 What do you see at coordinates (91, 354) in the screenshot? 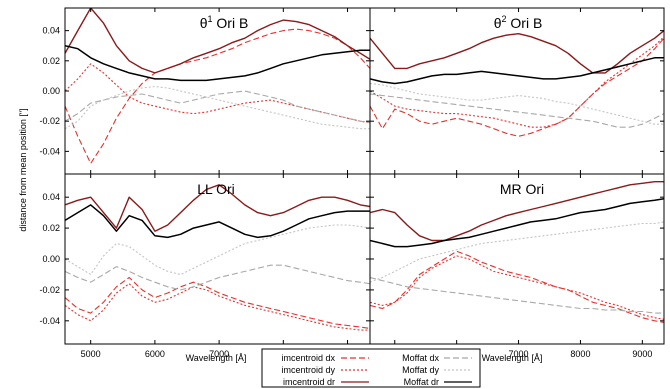
I see `x-tick-label: 5000` at bounding box center [91, 354].